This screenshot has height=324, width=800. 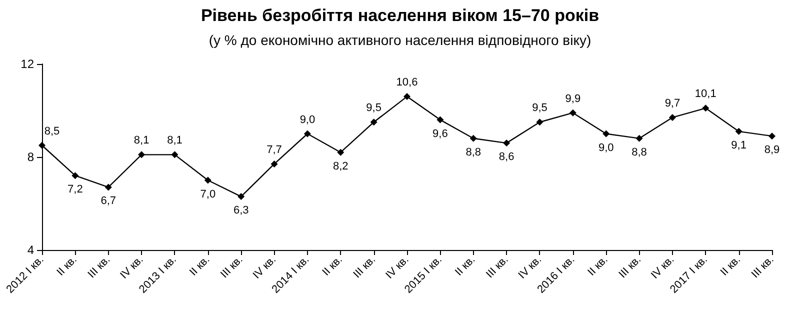 I want to click on data-label: 7,7, so click(x=274, y=150).